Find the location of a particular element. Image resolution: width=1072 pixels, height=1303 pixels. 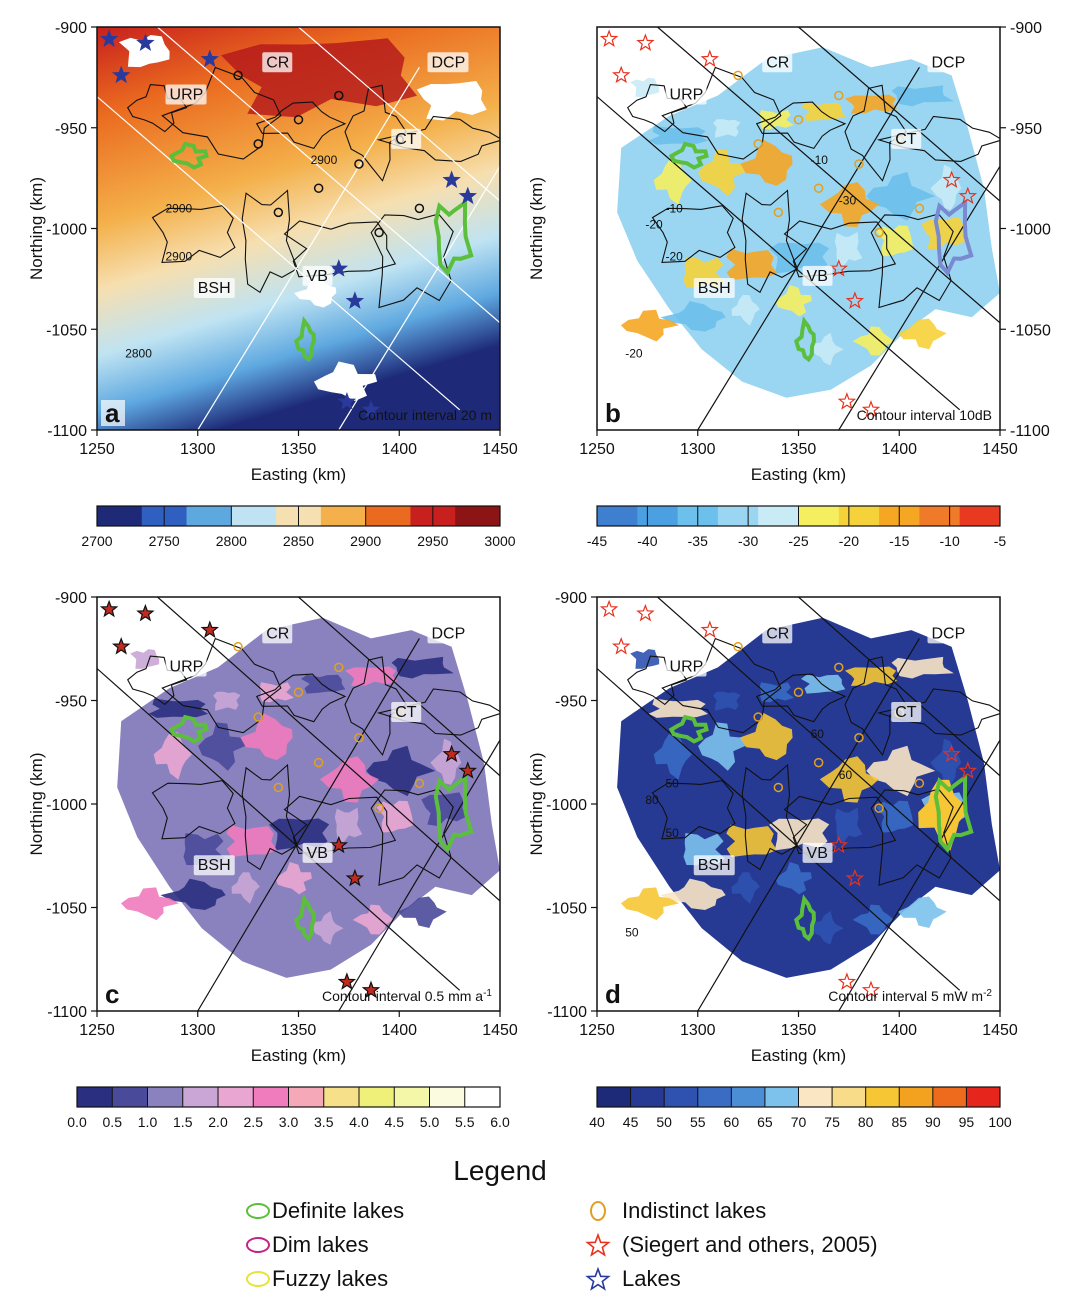

region-label-urp: URP is located at coordinates (187, 667).